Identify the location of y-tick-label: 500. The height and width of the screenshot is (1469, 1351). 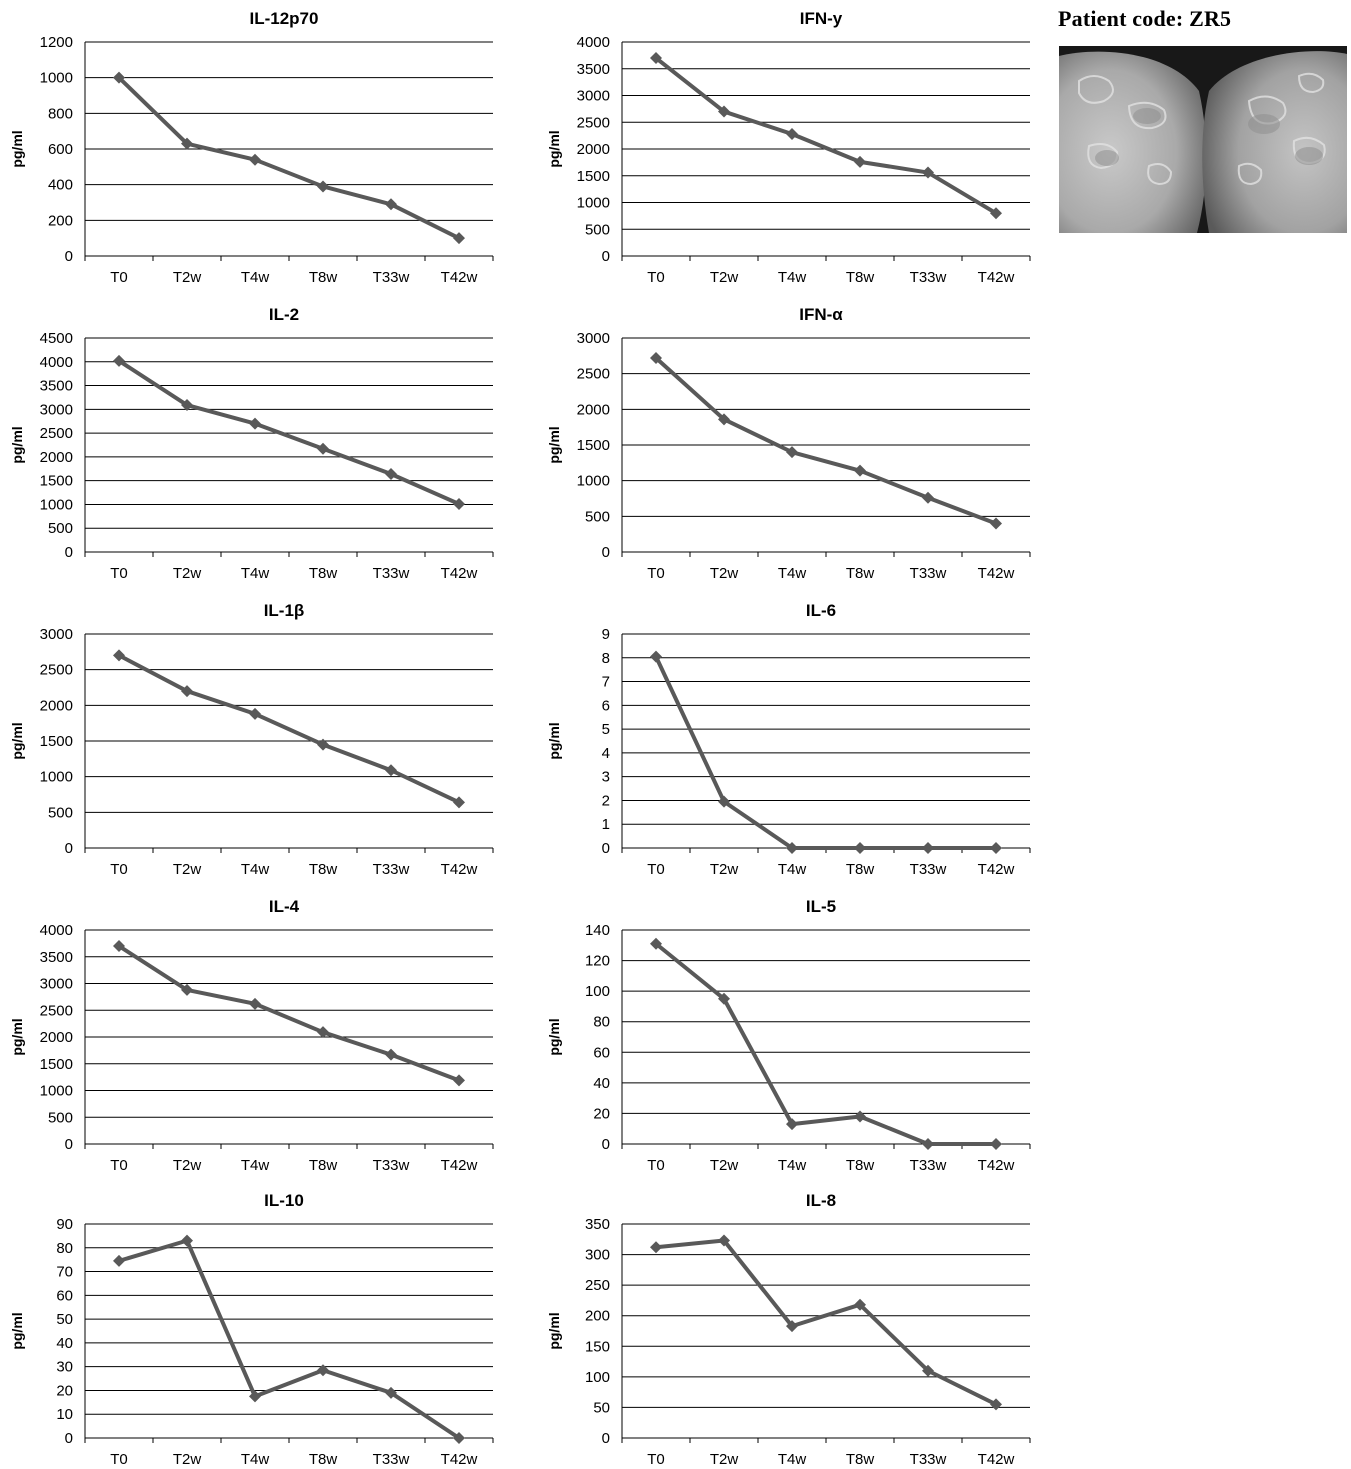
(597, 229).